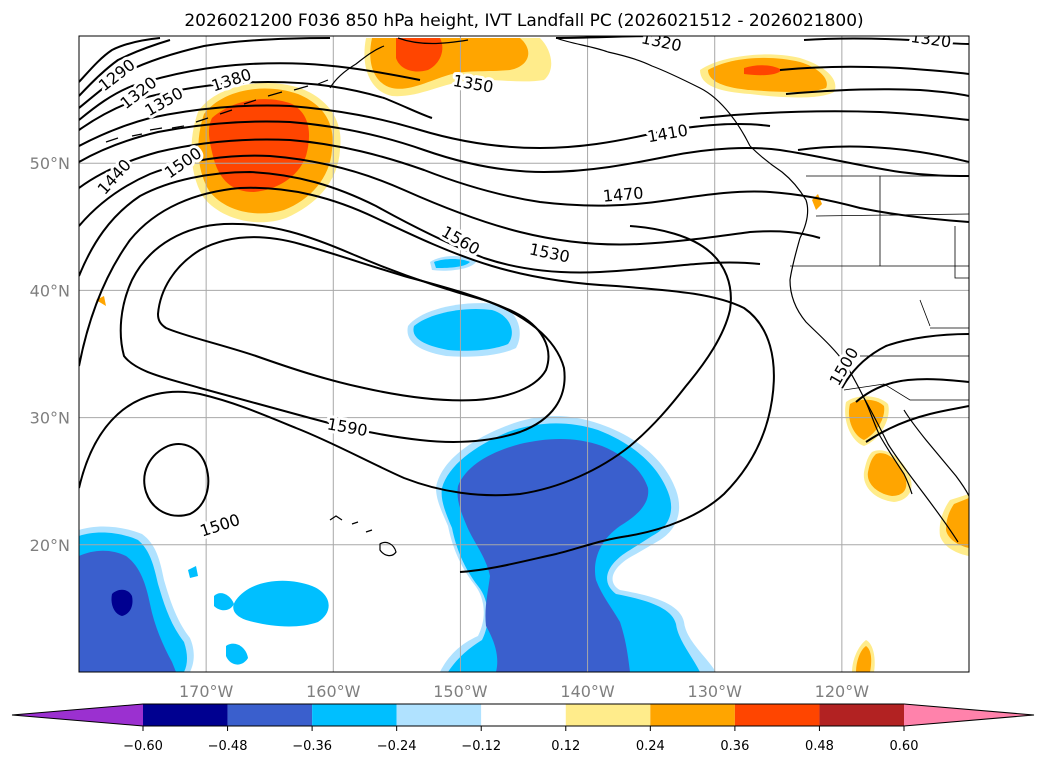 The width and height of the screenshot is (1047, 765). What do you see at coordinates (217, 111) in the screenshot?
I see `aleutian-islands` at bounding box center [217, 111].